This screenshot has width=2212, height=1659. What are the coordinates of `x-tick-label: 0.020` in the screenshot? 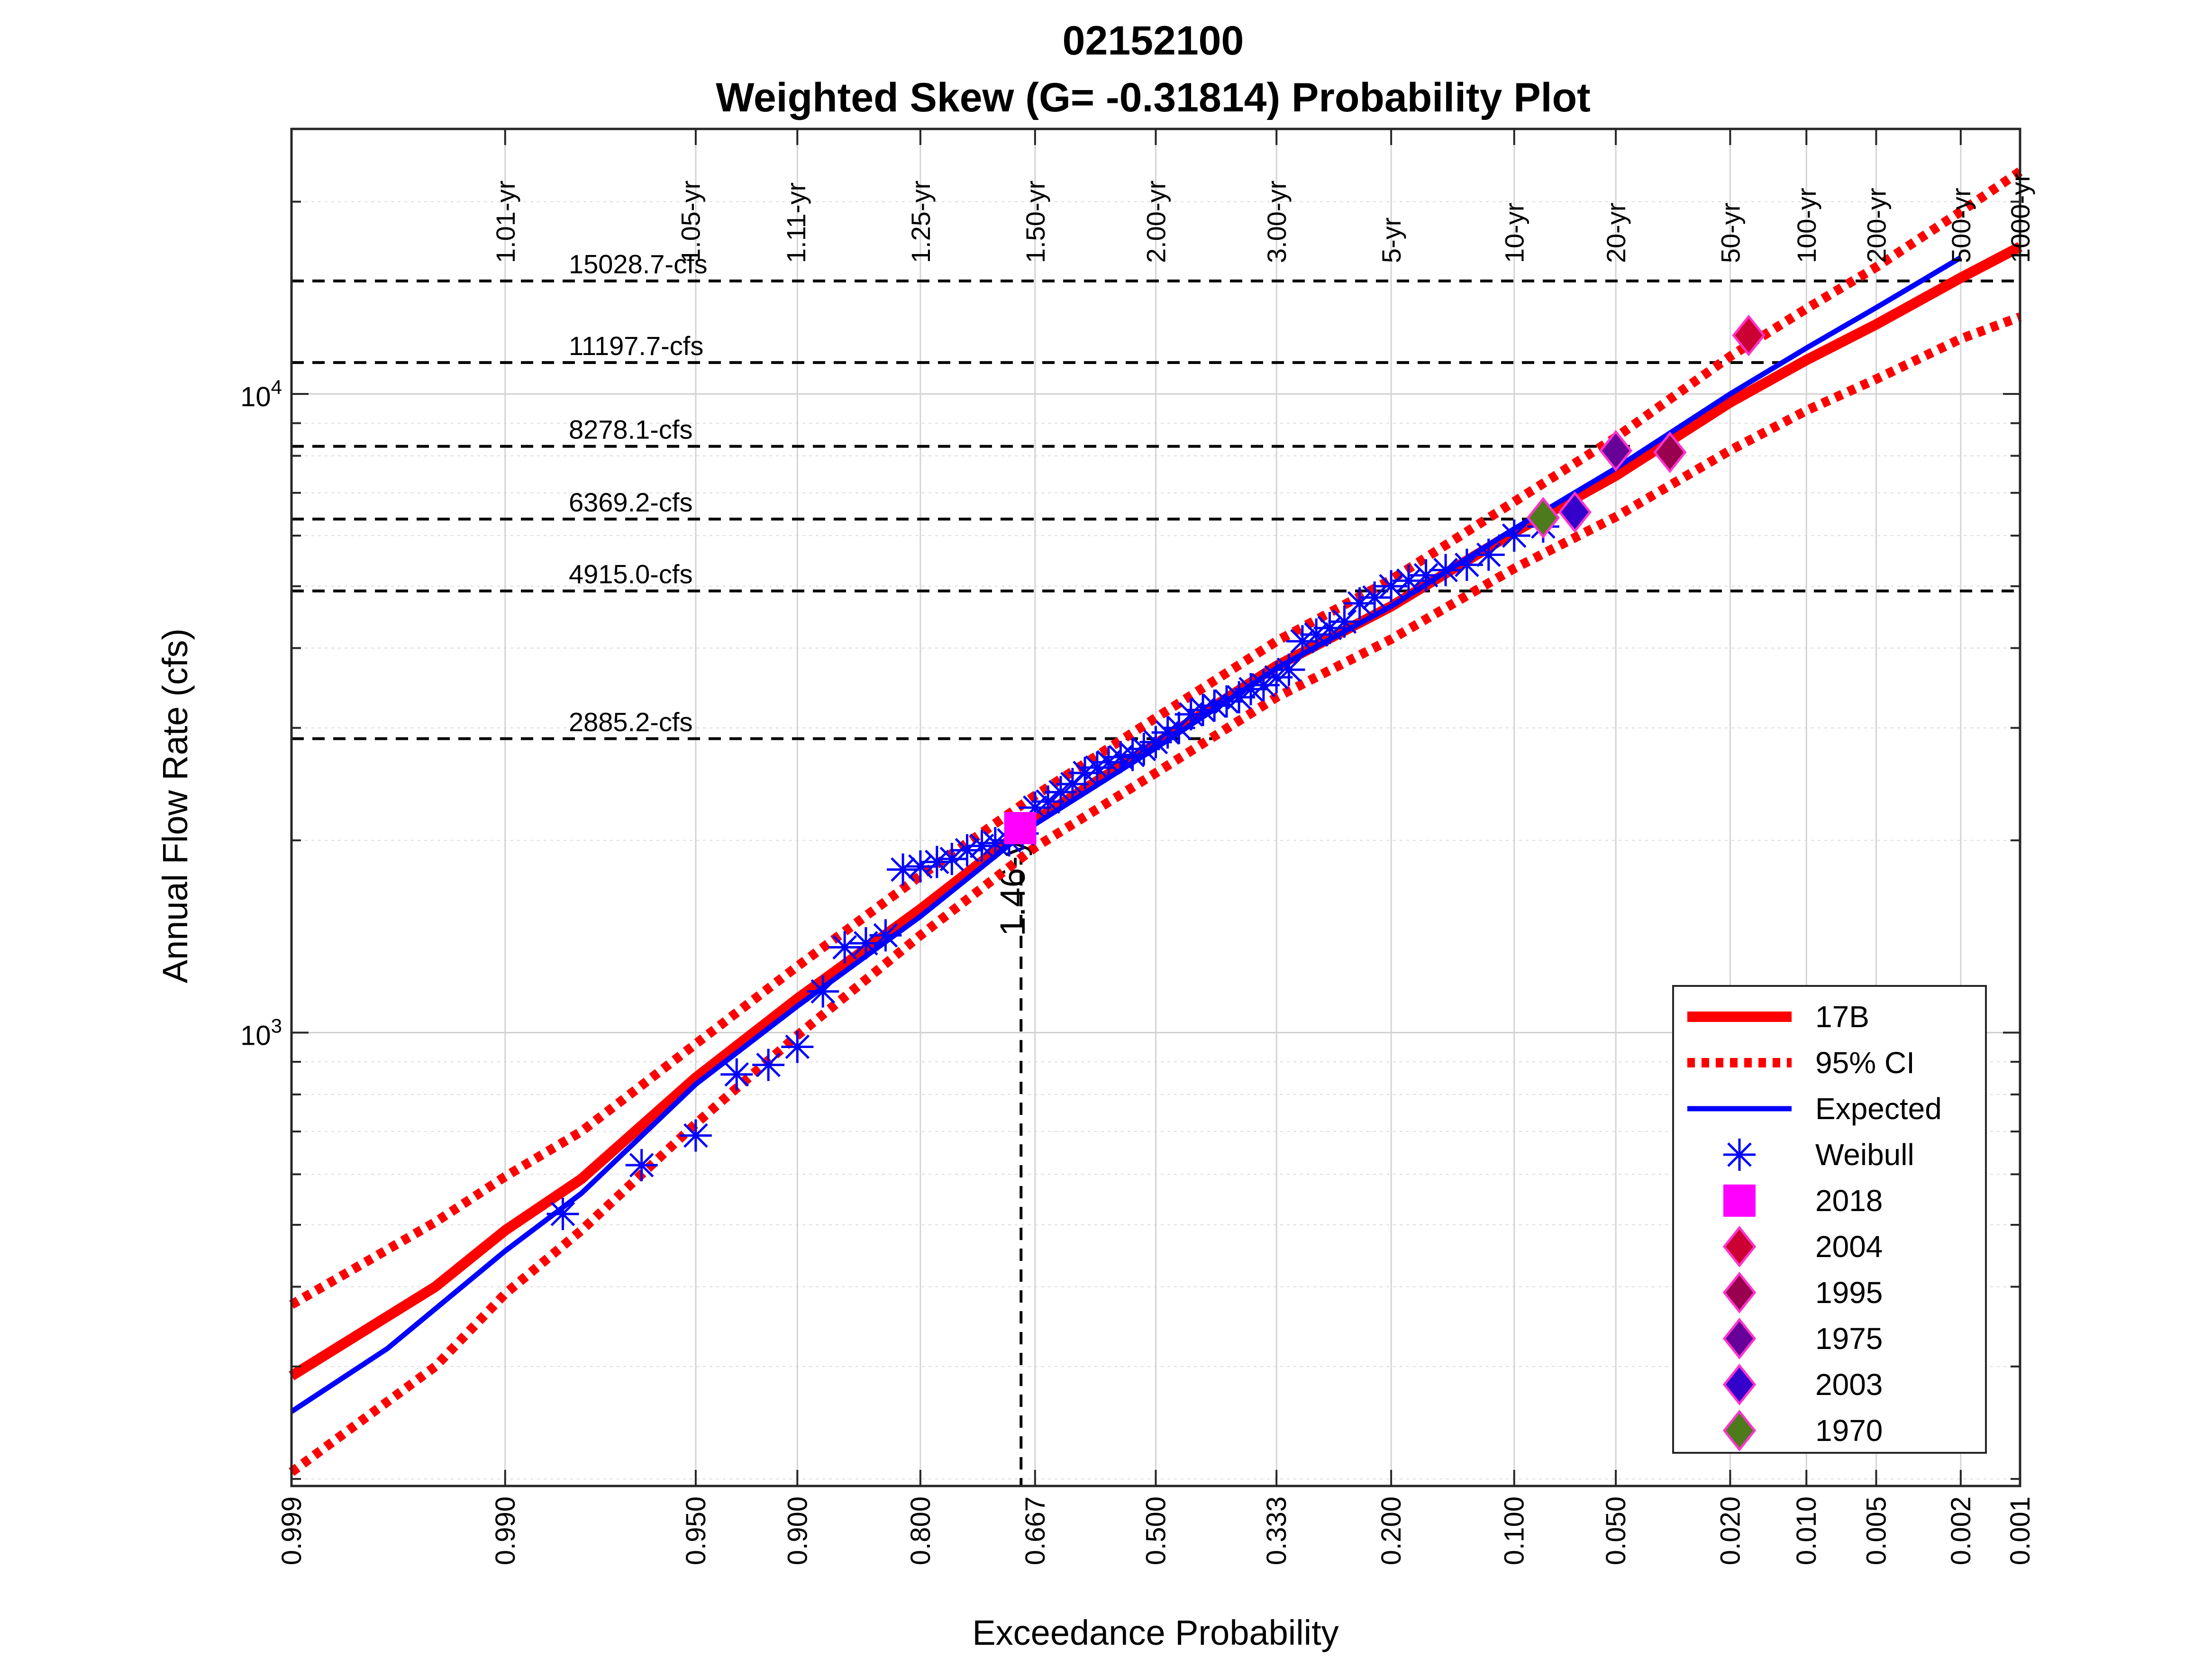 It's located at (1730, 1530).